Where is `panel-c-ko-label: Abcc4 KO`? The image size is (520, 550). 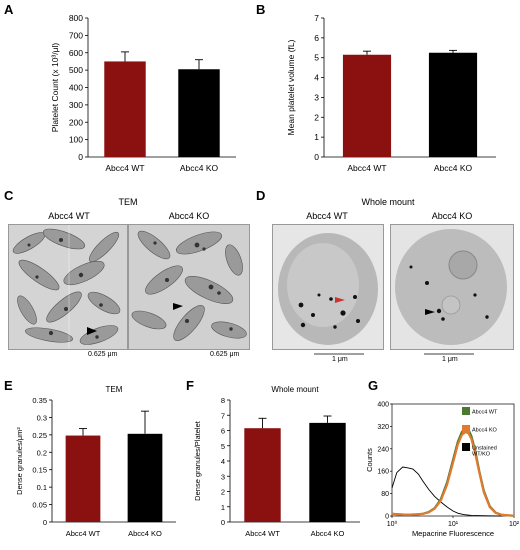 panel-c-ko-label: Abcc4 KO is located at coordinates (189, 216).